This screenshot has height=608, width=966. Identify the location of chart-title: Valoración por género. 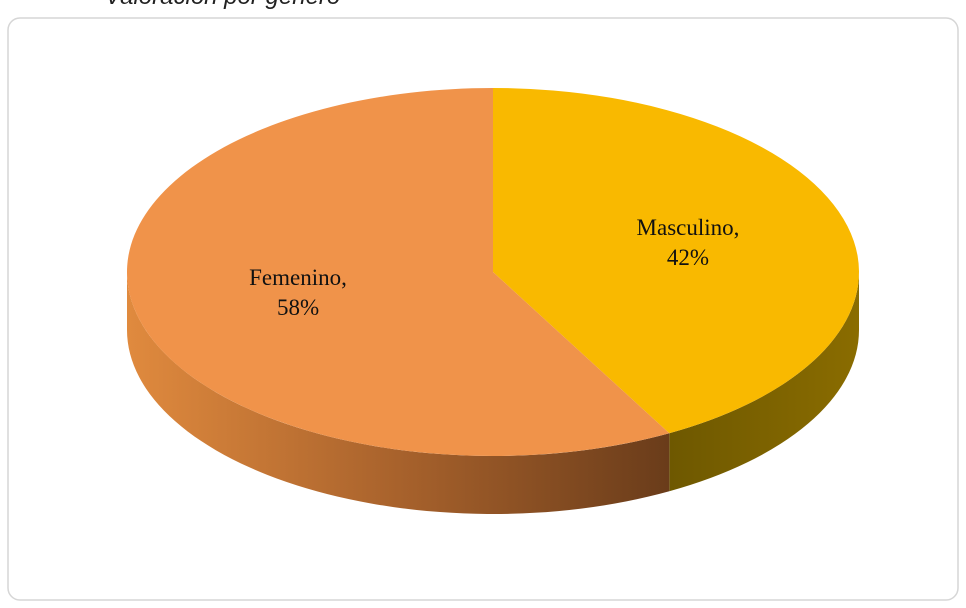
(222, 5).